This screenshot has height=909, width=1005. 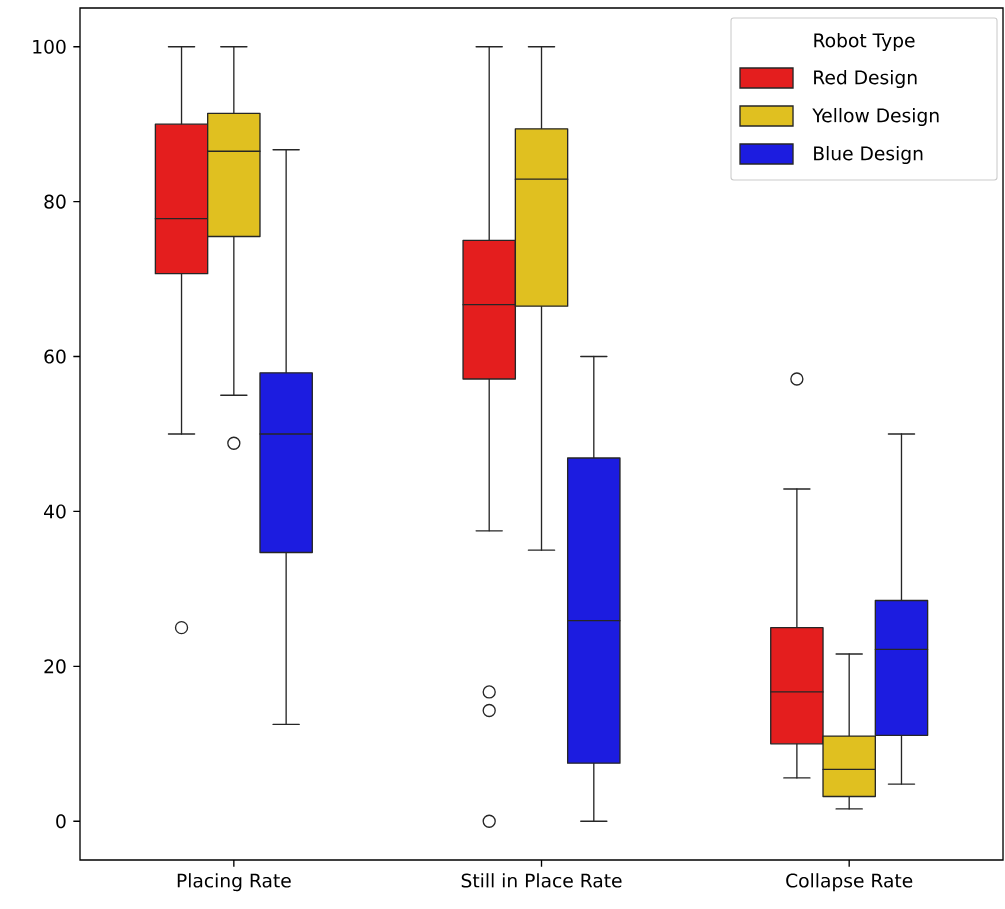 I want to click on y-tick-label: 0, so click(x=61, y=821).